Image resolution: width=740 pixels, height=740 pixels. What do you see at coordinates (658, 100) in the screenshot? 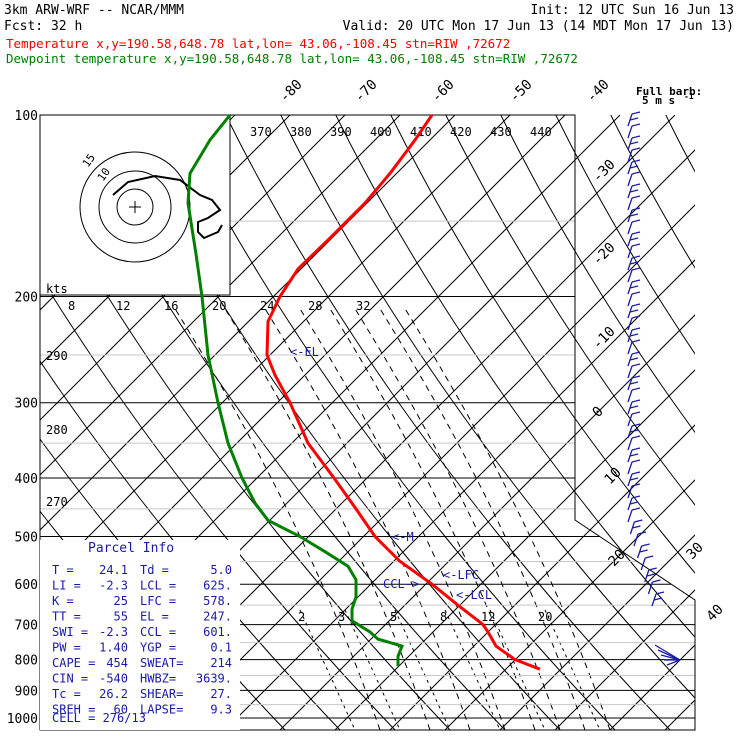
I see `full-barb-unit: 5 m s` at bounding box center [658, 100].